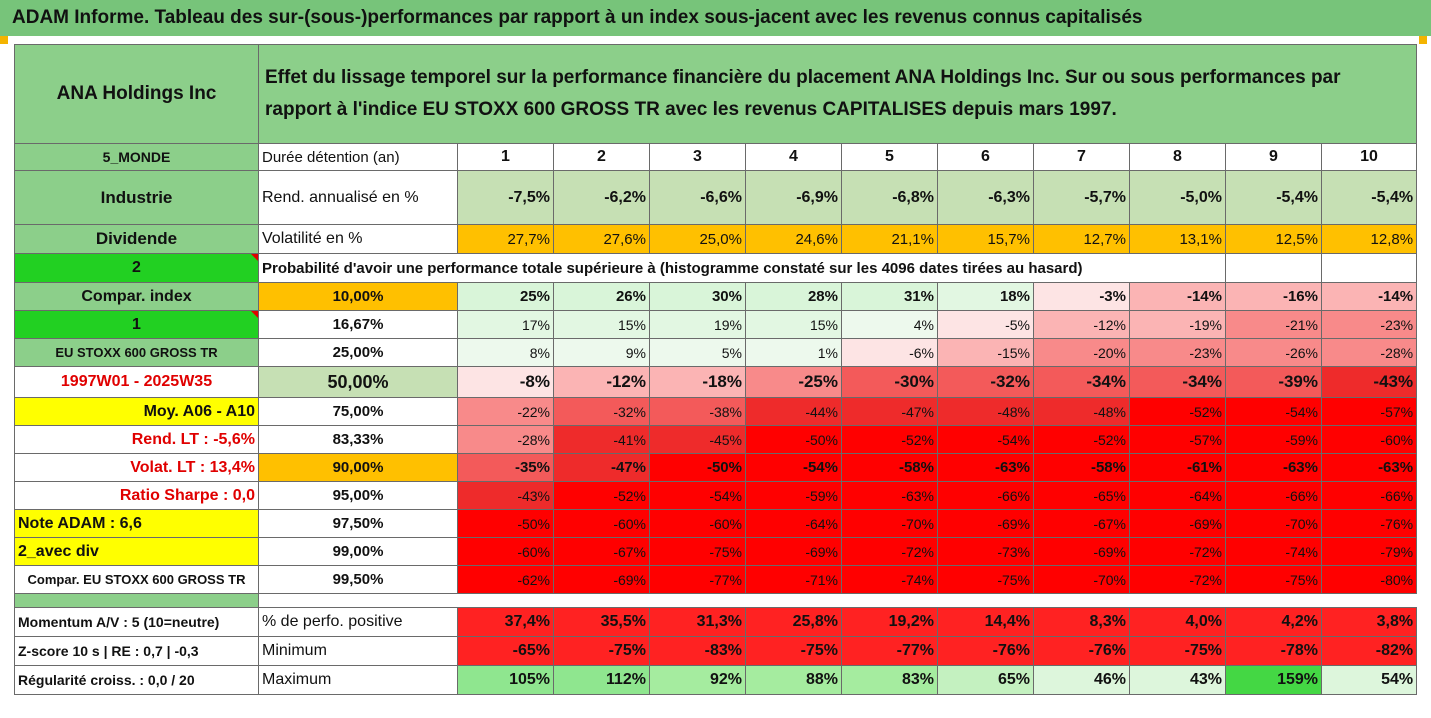 This screenshot has height=718, width=1431. What do you see at coordinates (1081, 296) in the screenshot?
I see `percentile-cell: -3%` at bounding box center [1081, 296].